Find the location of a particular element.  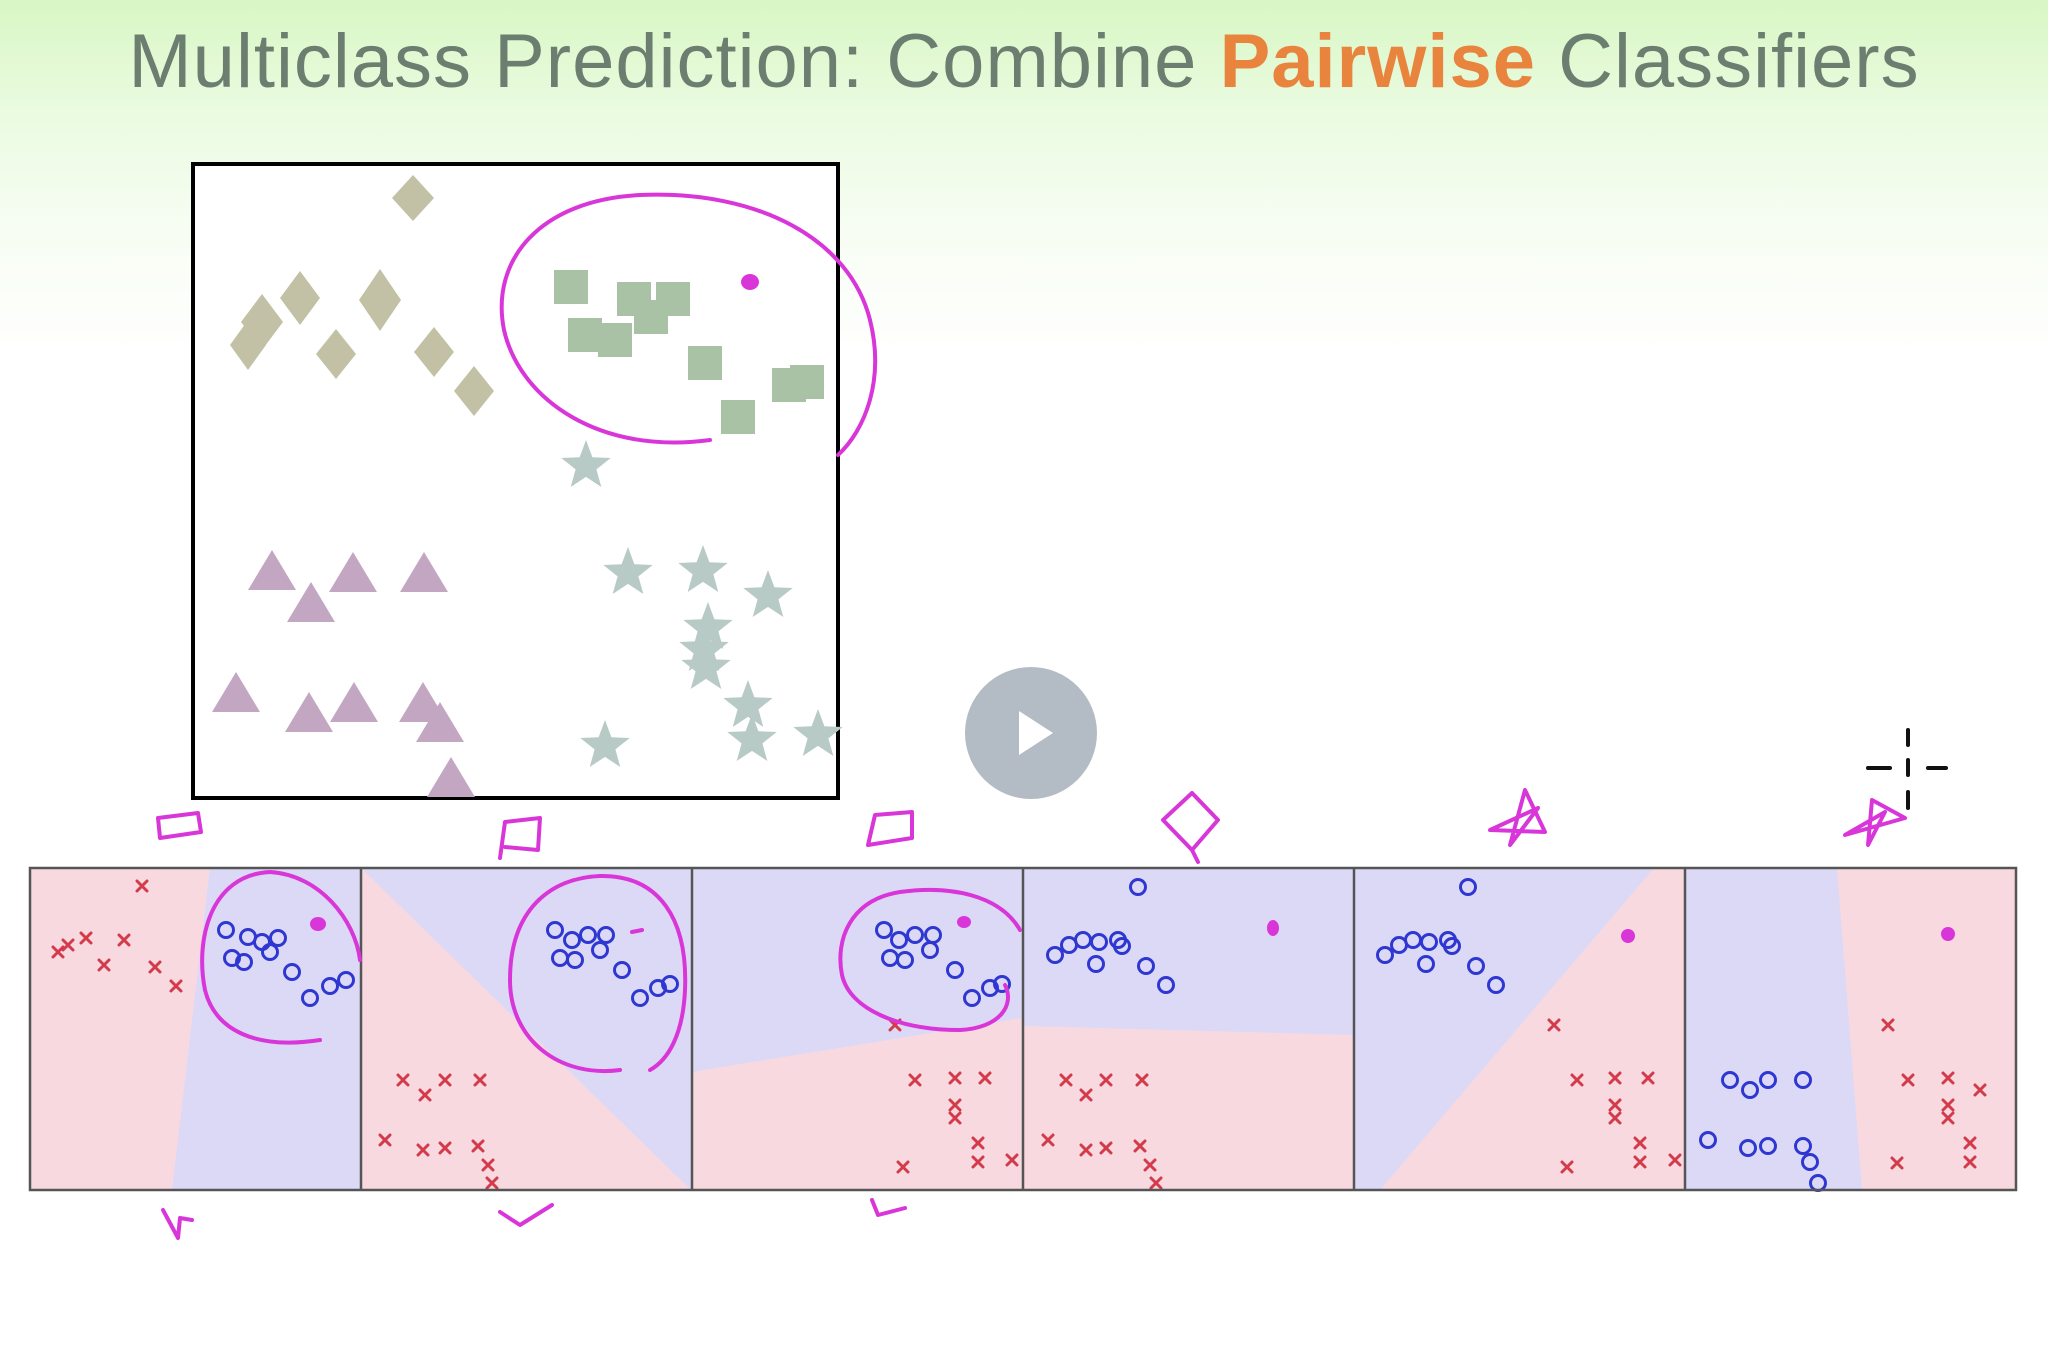

title-highlight: Pairwise is located at coordinates (1377, 61).